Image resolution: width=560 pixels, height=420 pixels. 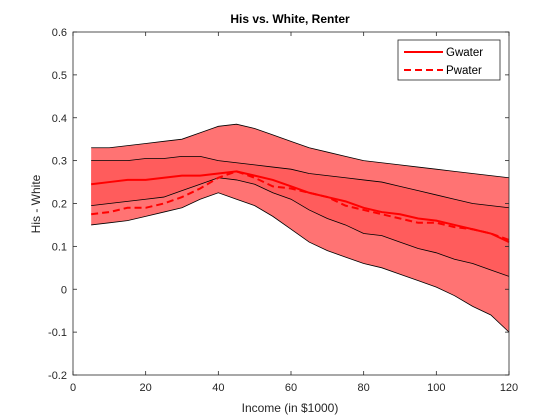 What do you see at coordinates (59, 205) in the screenshot?
I see `y-tick-label: 0.2` at bounding box center [59, 205].